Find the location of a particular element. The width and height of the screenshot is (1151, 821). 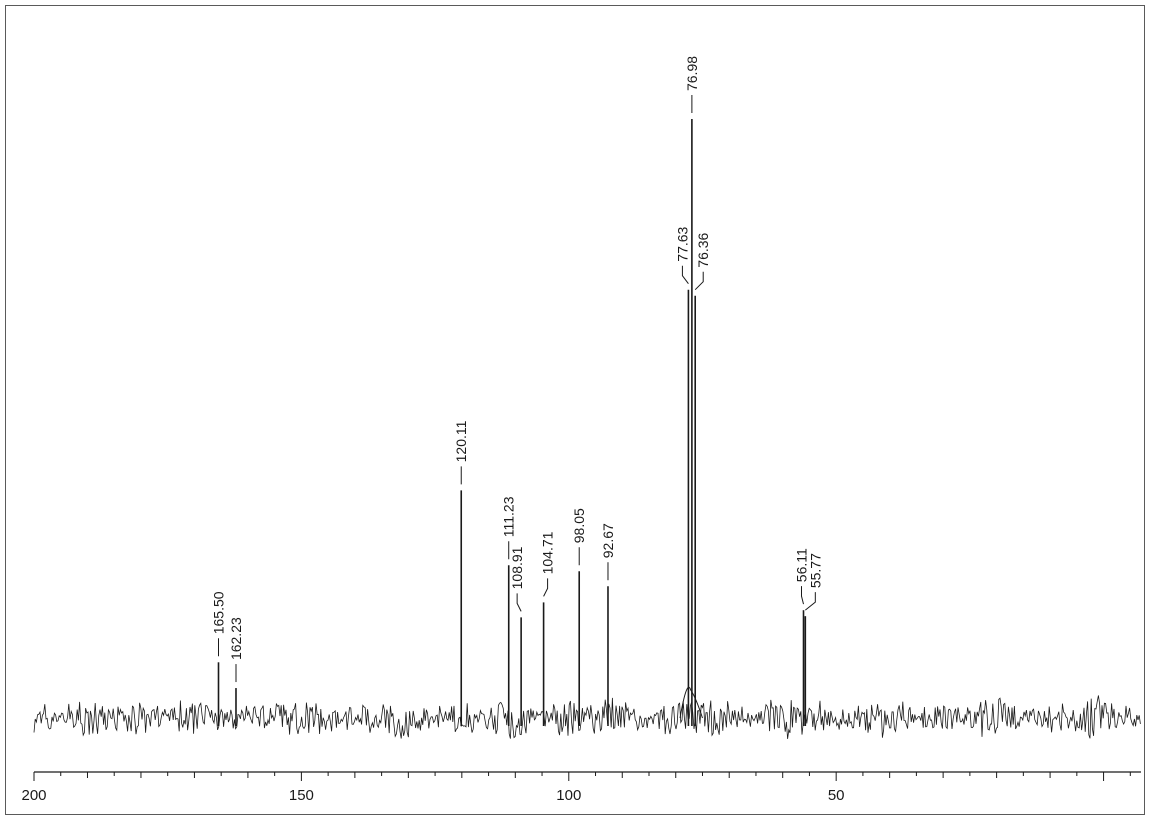

x-tick-label-150: 150 is located at coordinates (301, 795).